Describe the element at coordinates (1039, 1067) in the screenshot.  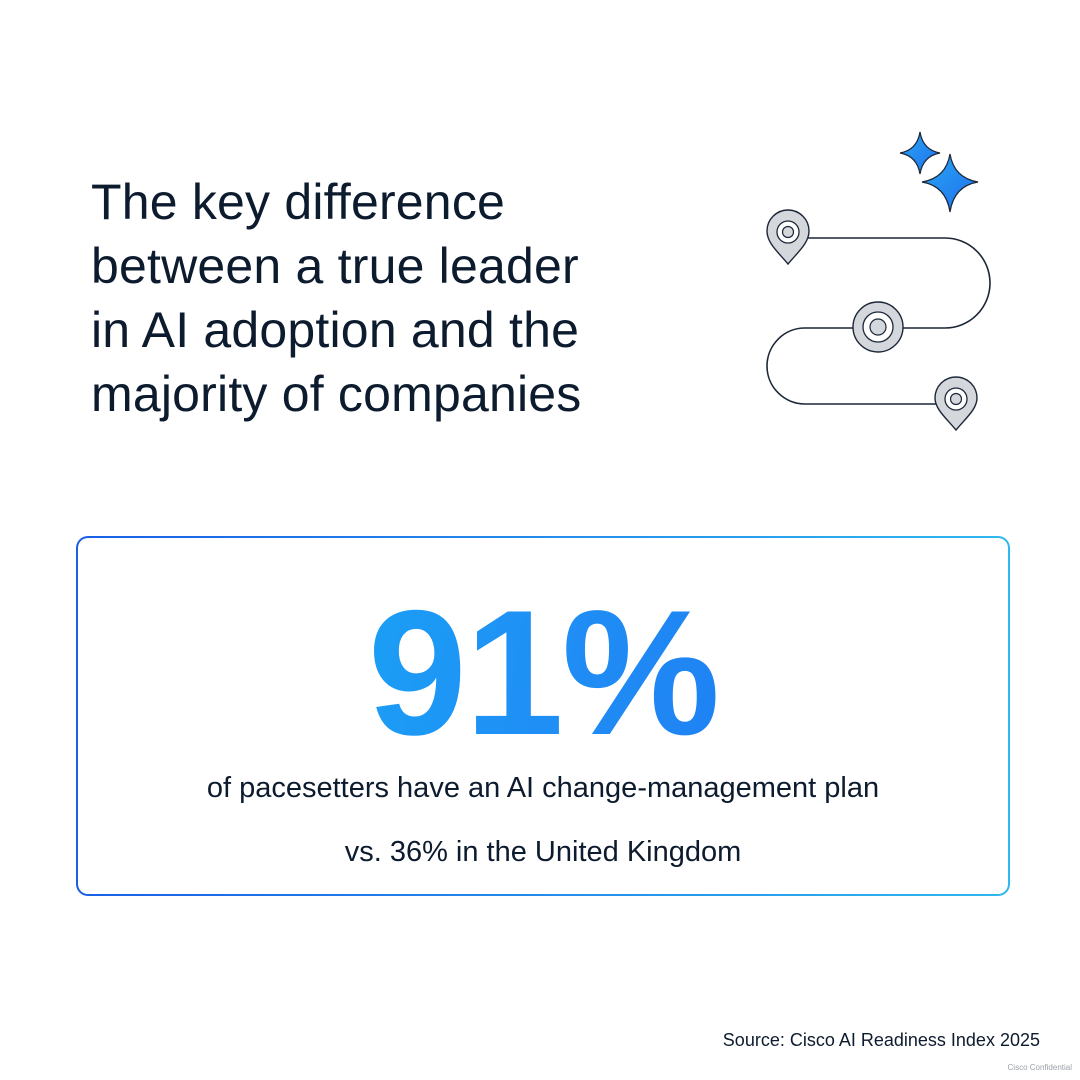
I see `confidential-label: Cisco Confidential` at that location.